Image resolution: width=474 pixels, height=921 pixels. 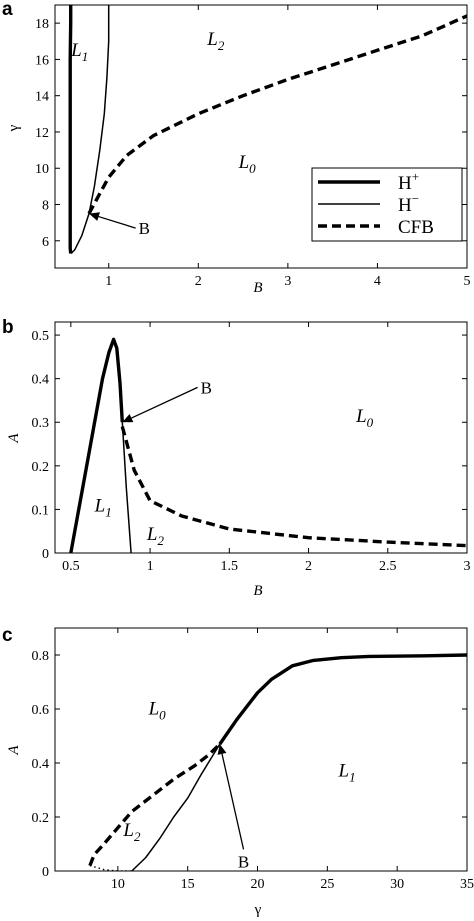 What do you see at coordinates (258, 910) in the screenshot?
I see `x-axis-label: γ` at bounding box center [258, 910].